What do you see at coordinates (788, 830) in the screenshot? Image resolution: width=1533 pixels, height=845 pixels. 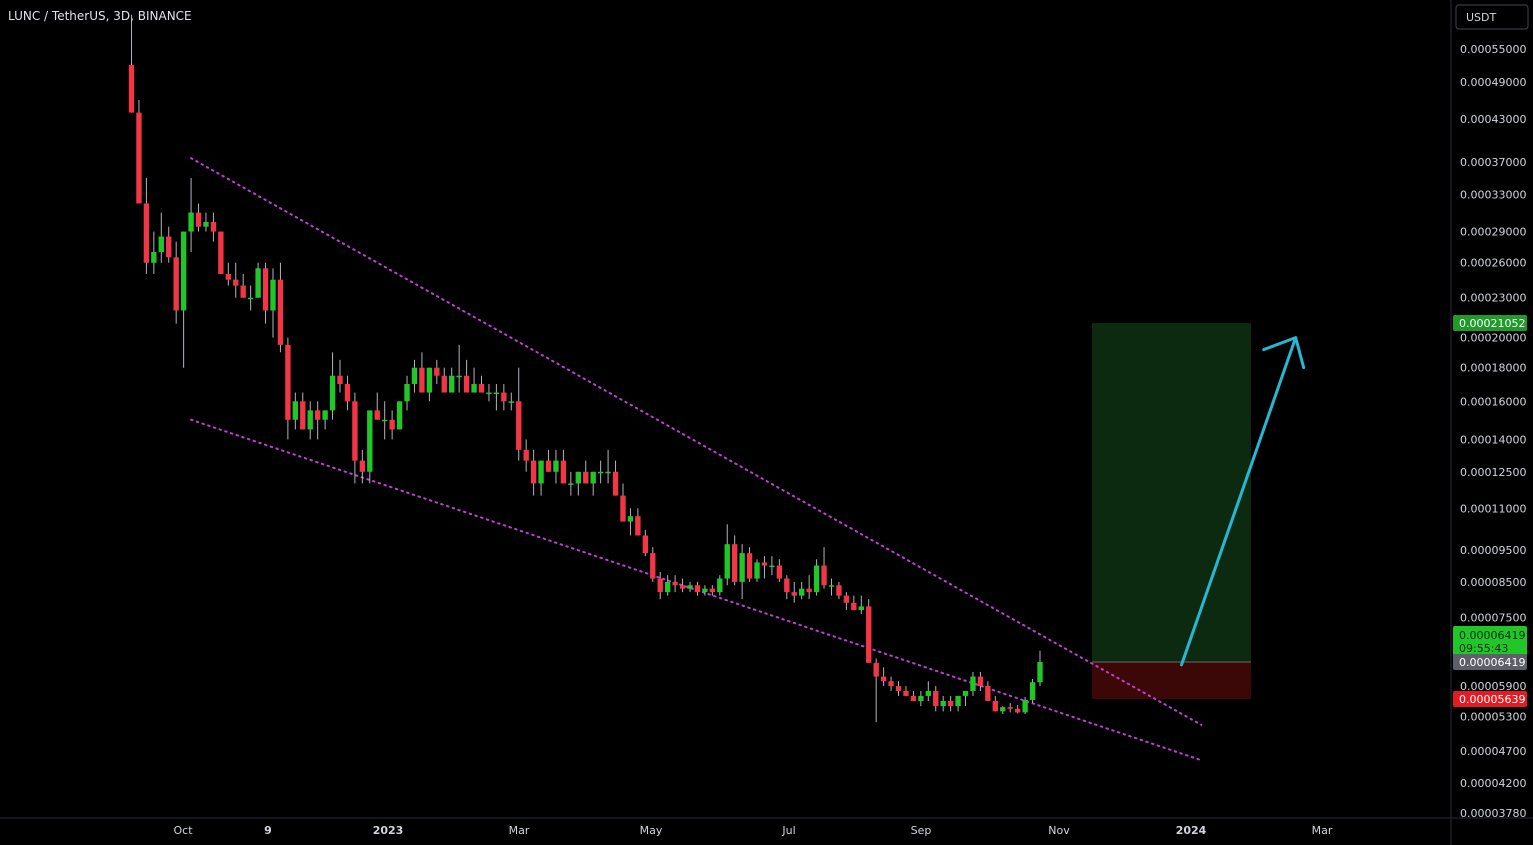 I see `x-tick-label: Jul` at bounding box center [788, 830].